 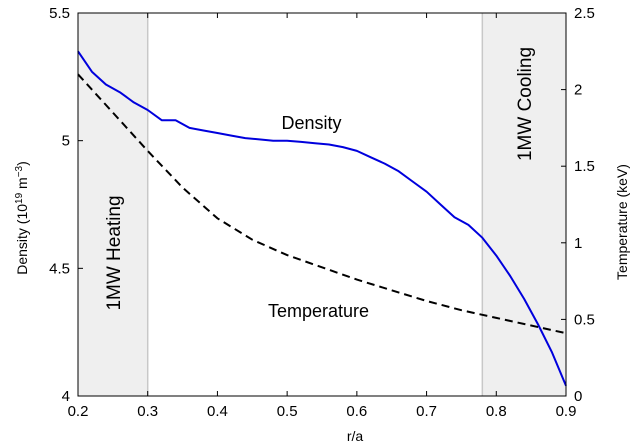 What do you see at coordinates (78, 411) in the screenshot?
I see `x-tick-label: 0.2` at bounding box center [78, 411].